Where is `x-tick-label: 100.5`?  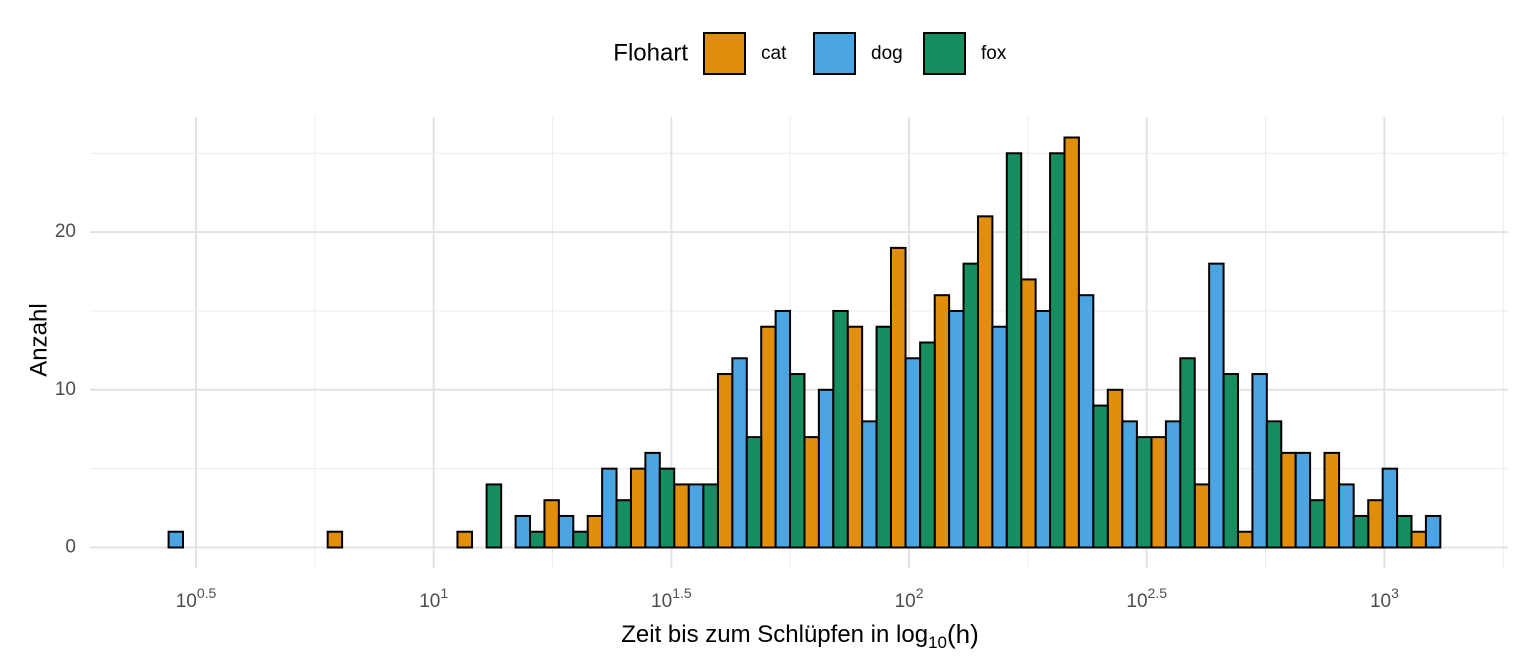 x-tick-label: 100.5 is located at coordinates (196, 598).